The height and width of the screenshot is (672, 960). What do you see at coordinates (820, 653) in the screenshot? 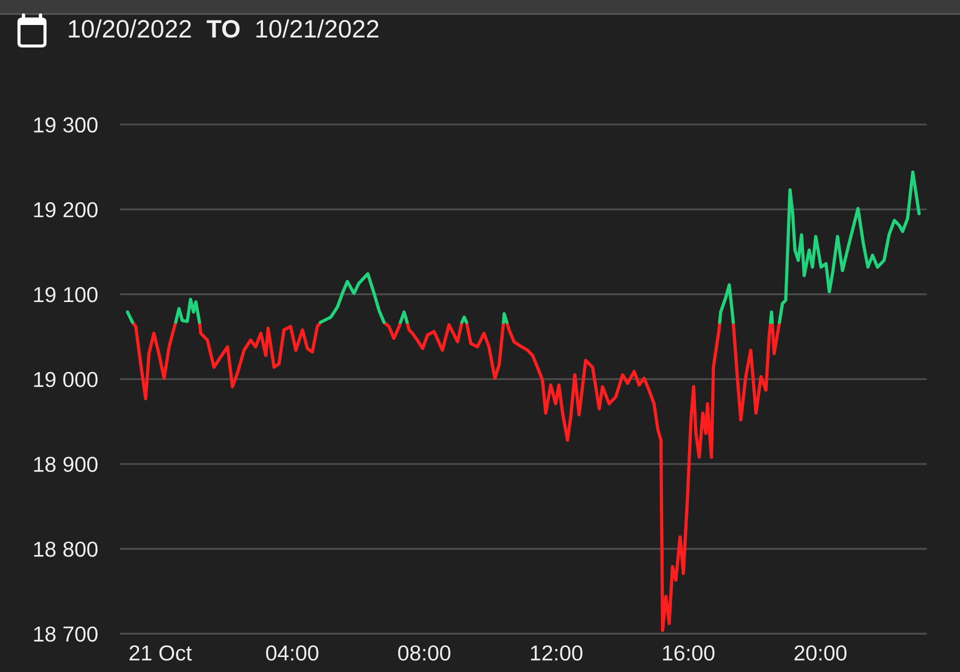
I see `x-tick-label: 20:00` at bounding box center [820, 653].